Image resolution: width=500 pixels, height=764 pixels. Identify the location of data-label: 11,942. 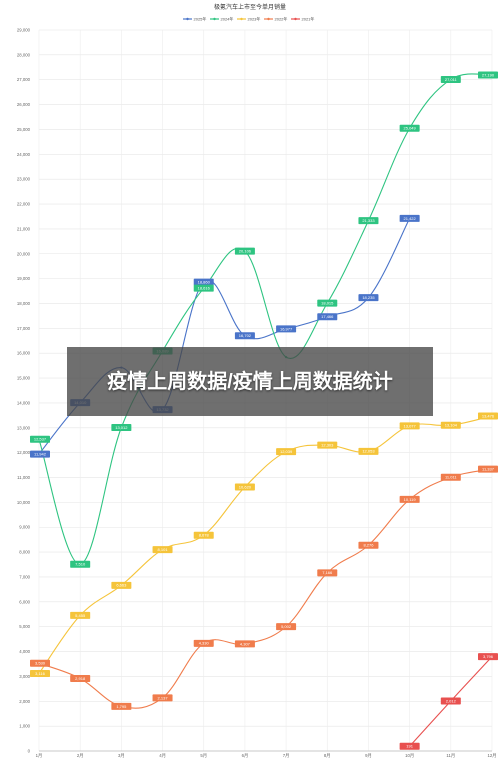
(40, 453).